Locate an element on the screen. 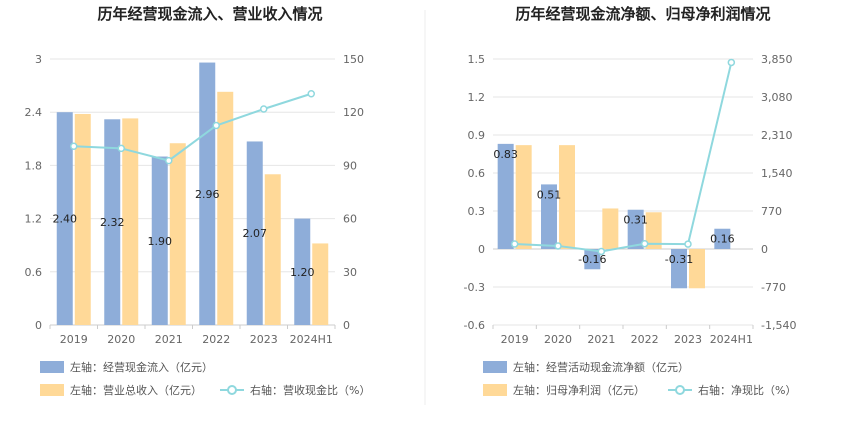 Image resolution: width=850 pixels, height=437 pixels. legend-item-revenue: 左轴：营业总收入（亿元） is located at coordinates (121, 390).